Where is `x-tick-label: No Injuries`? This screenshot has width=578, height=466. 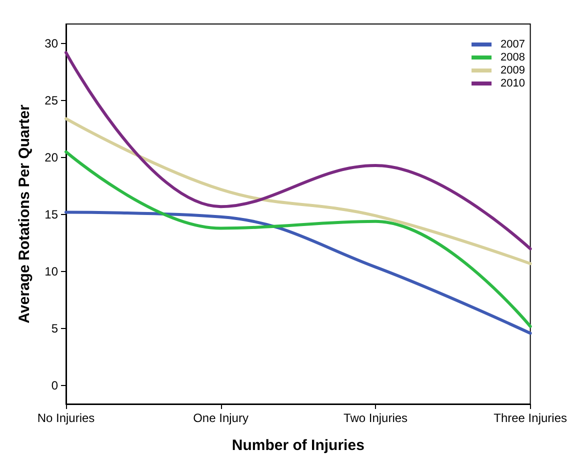
x-tick-label: No Injuries is located at coordinates (66, 418).